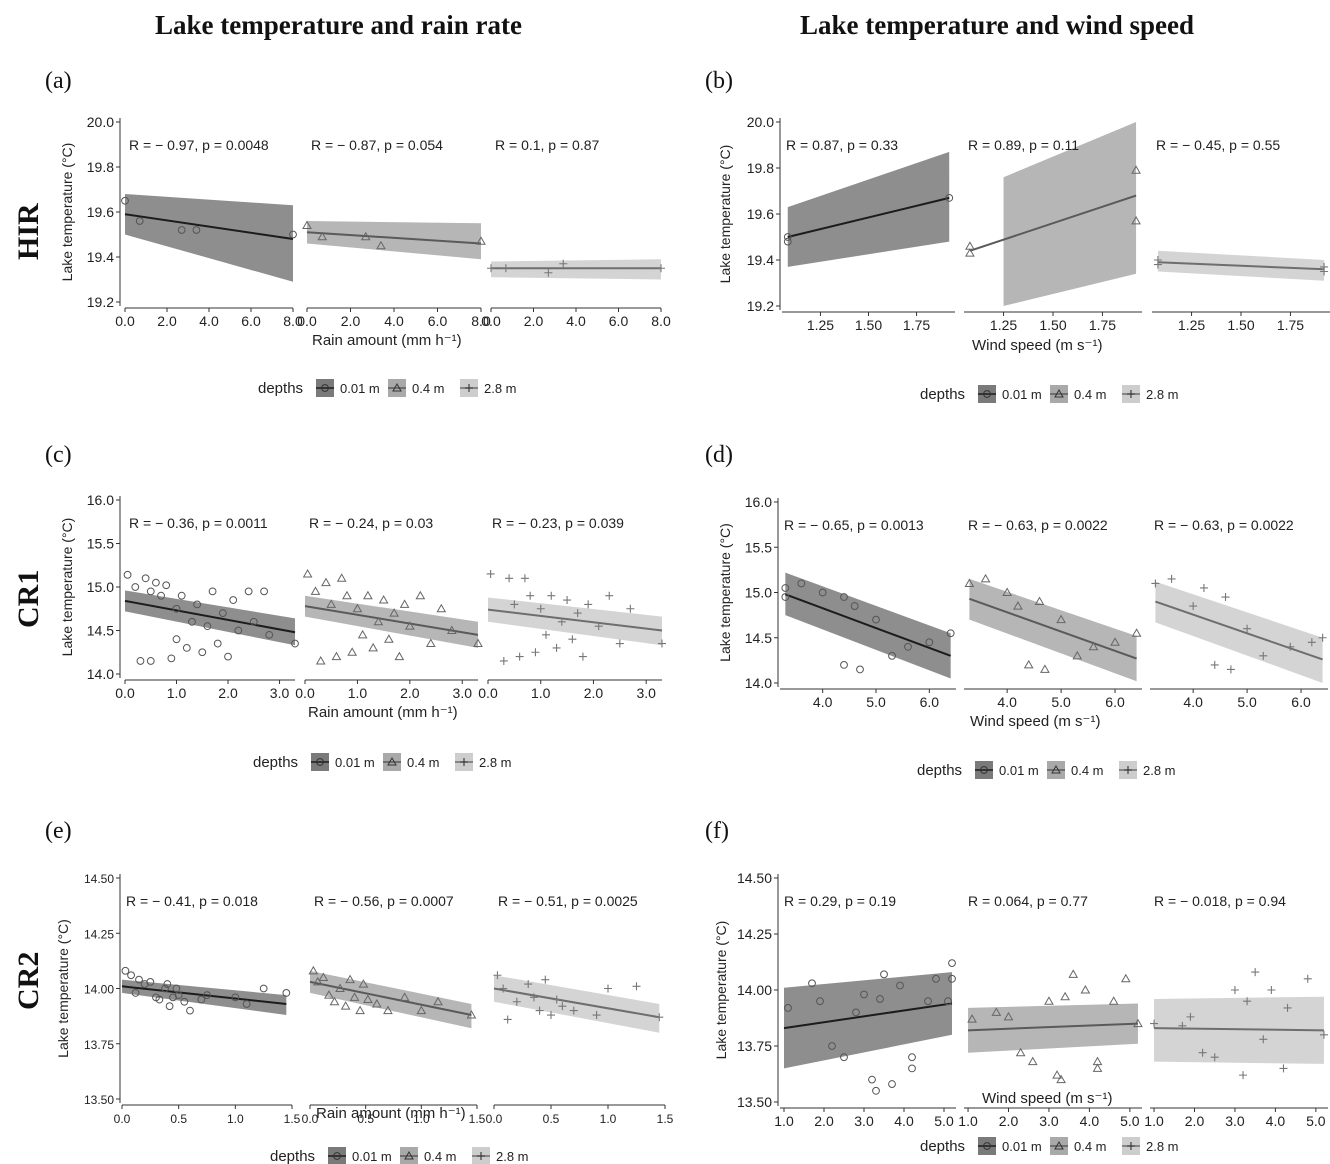  What do you see at coordinates (1324, 266) in the screenshot?
I see `panel-b-facet-3-data-point` at bounding box center [1324, 266].